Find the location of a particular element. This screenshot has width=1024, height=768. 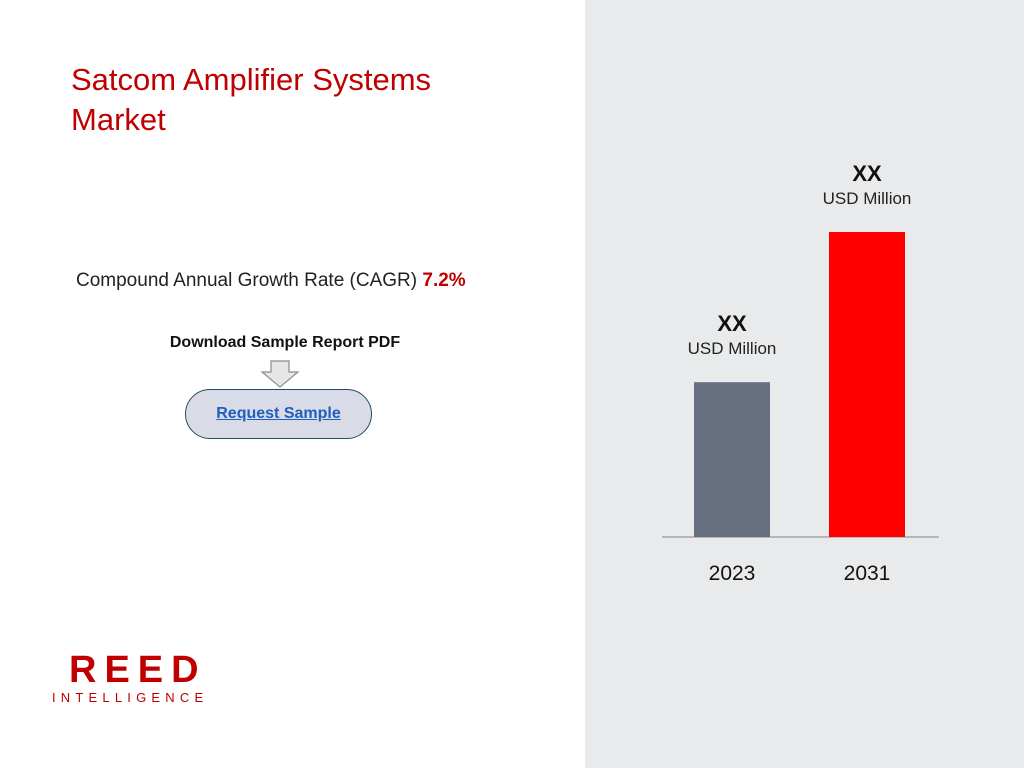

bar-2023 is located at coordinates (732, 459).